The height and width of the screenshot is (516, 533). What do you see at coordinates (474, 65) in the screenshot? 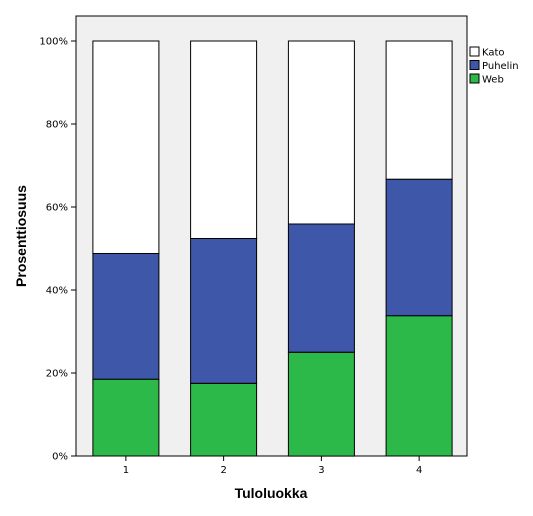
I see `legend-swatch-puhelin` at bounding box center [474, 65].